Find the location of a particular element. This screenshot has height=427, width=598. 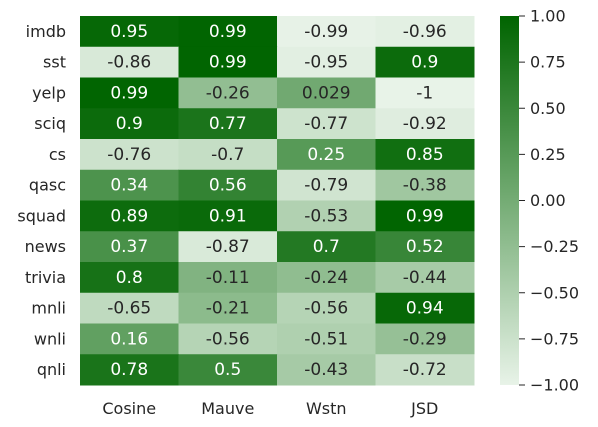

row-label: trivia is located at coordinates (45, 277).